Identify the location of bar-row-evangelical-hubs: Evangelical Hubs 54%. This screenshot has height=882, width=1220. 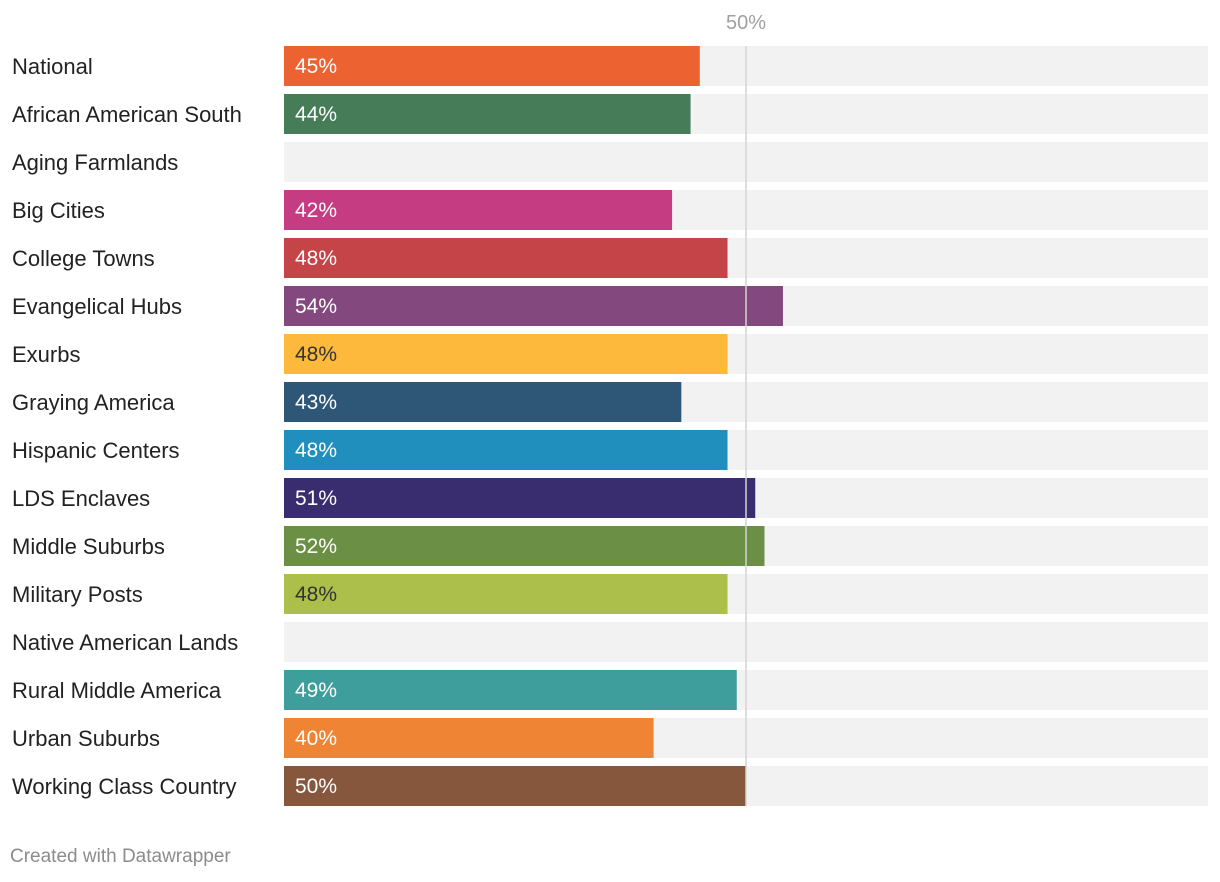
(610, 306).